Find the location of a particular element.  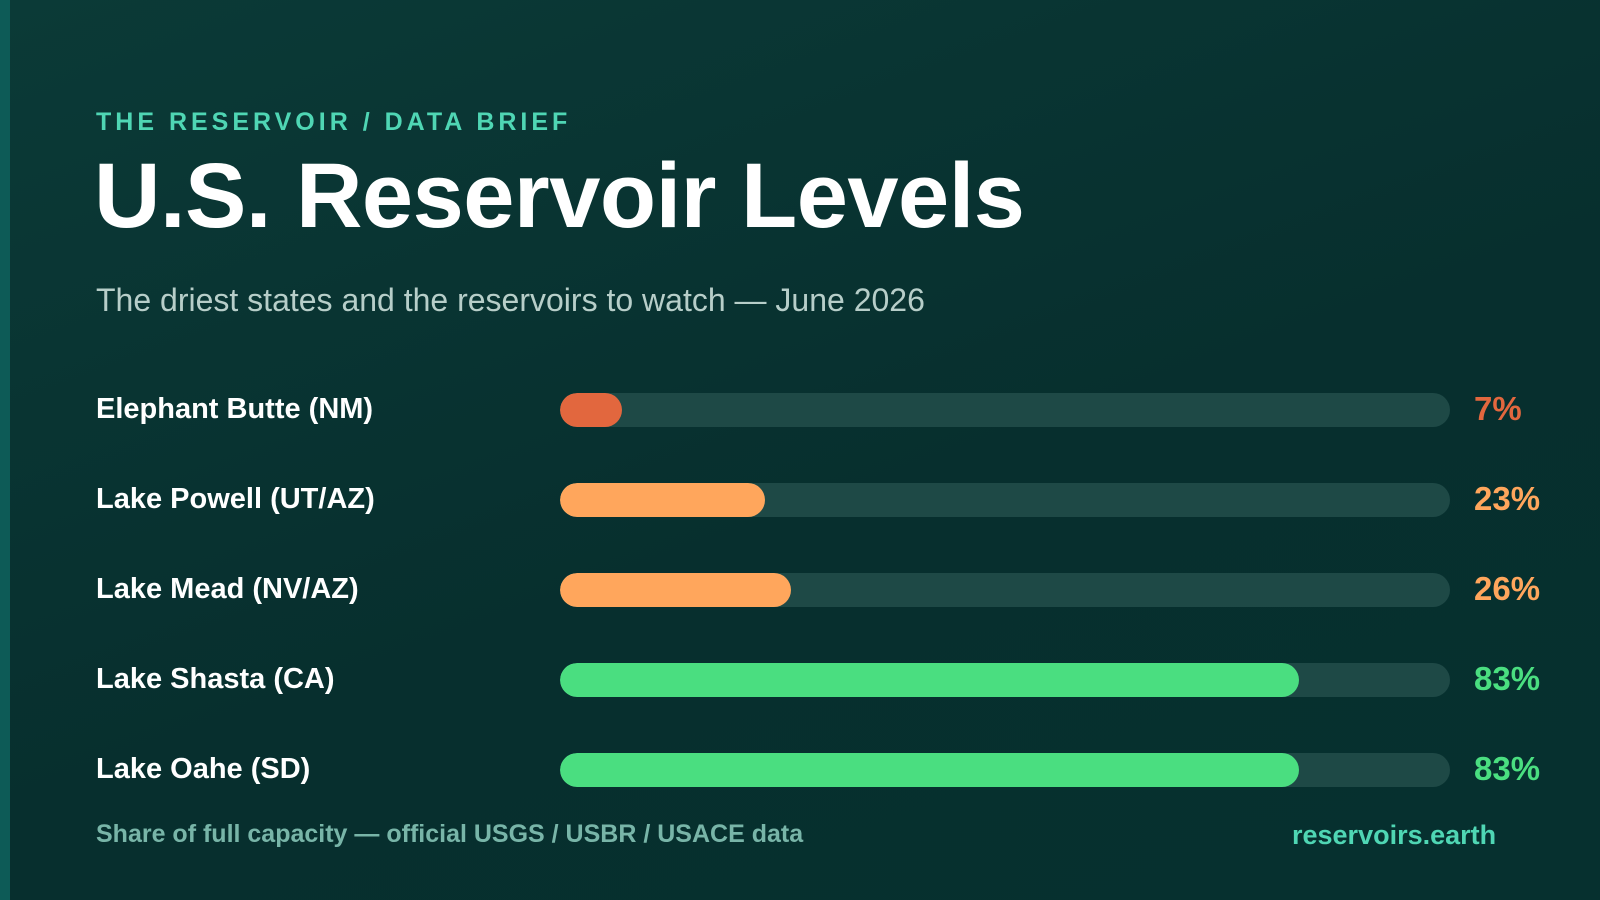

bar-label: Lake Powell (UT/AZ) is located at coordinates (235, 499).